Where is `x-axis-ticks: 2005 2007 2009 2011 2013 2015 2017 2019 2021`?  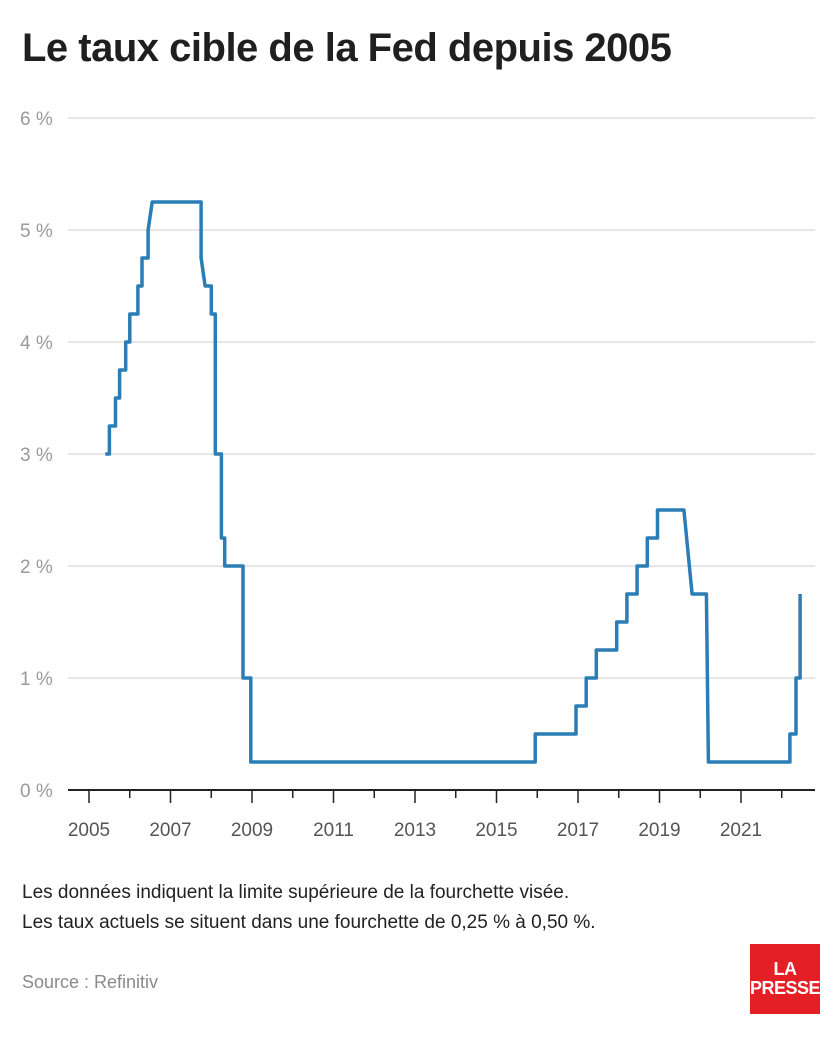 x-axis-ticks: 2005 2007 2009 2011 2013 2015 2017 2019 2021 is located at coordinates (415, 830).